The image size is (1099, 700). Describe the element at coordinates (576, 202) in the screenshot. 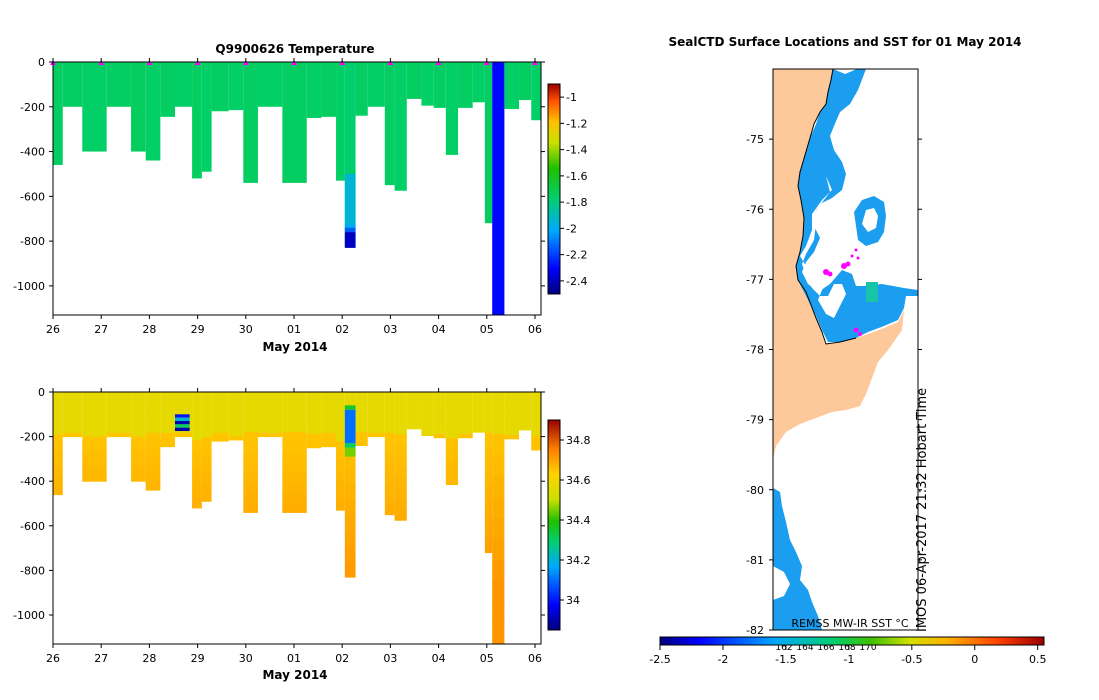

I see `colorbar-tick-label: -1.8` at that location.